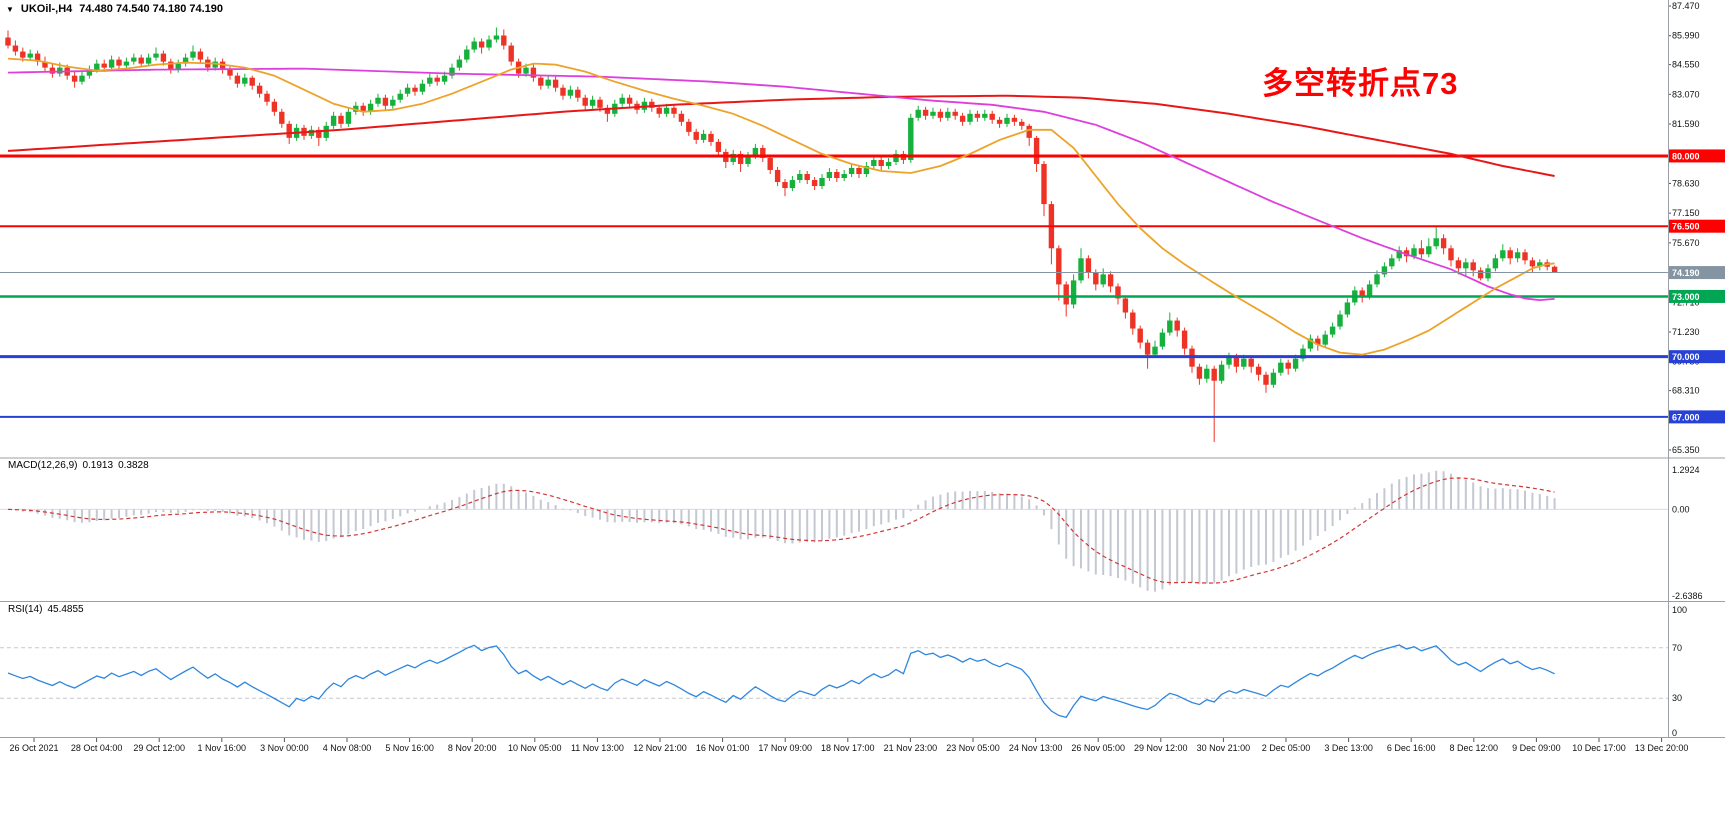 Image resolution: width=1725 pixels, height=838 pixels. What do you see at coordinates (1696, 368) in the screenshot?
I see `price-axis` at bounding box center [1696, 368].